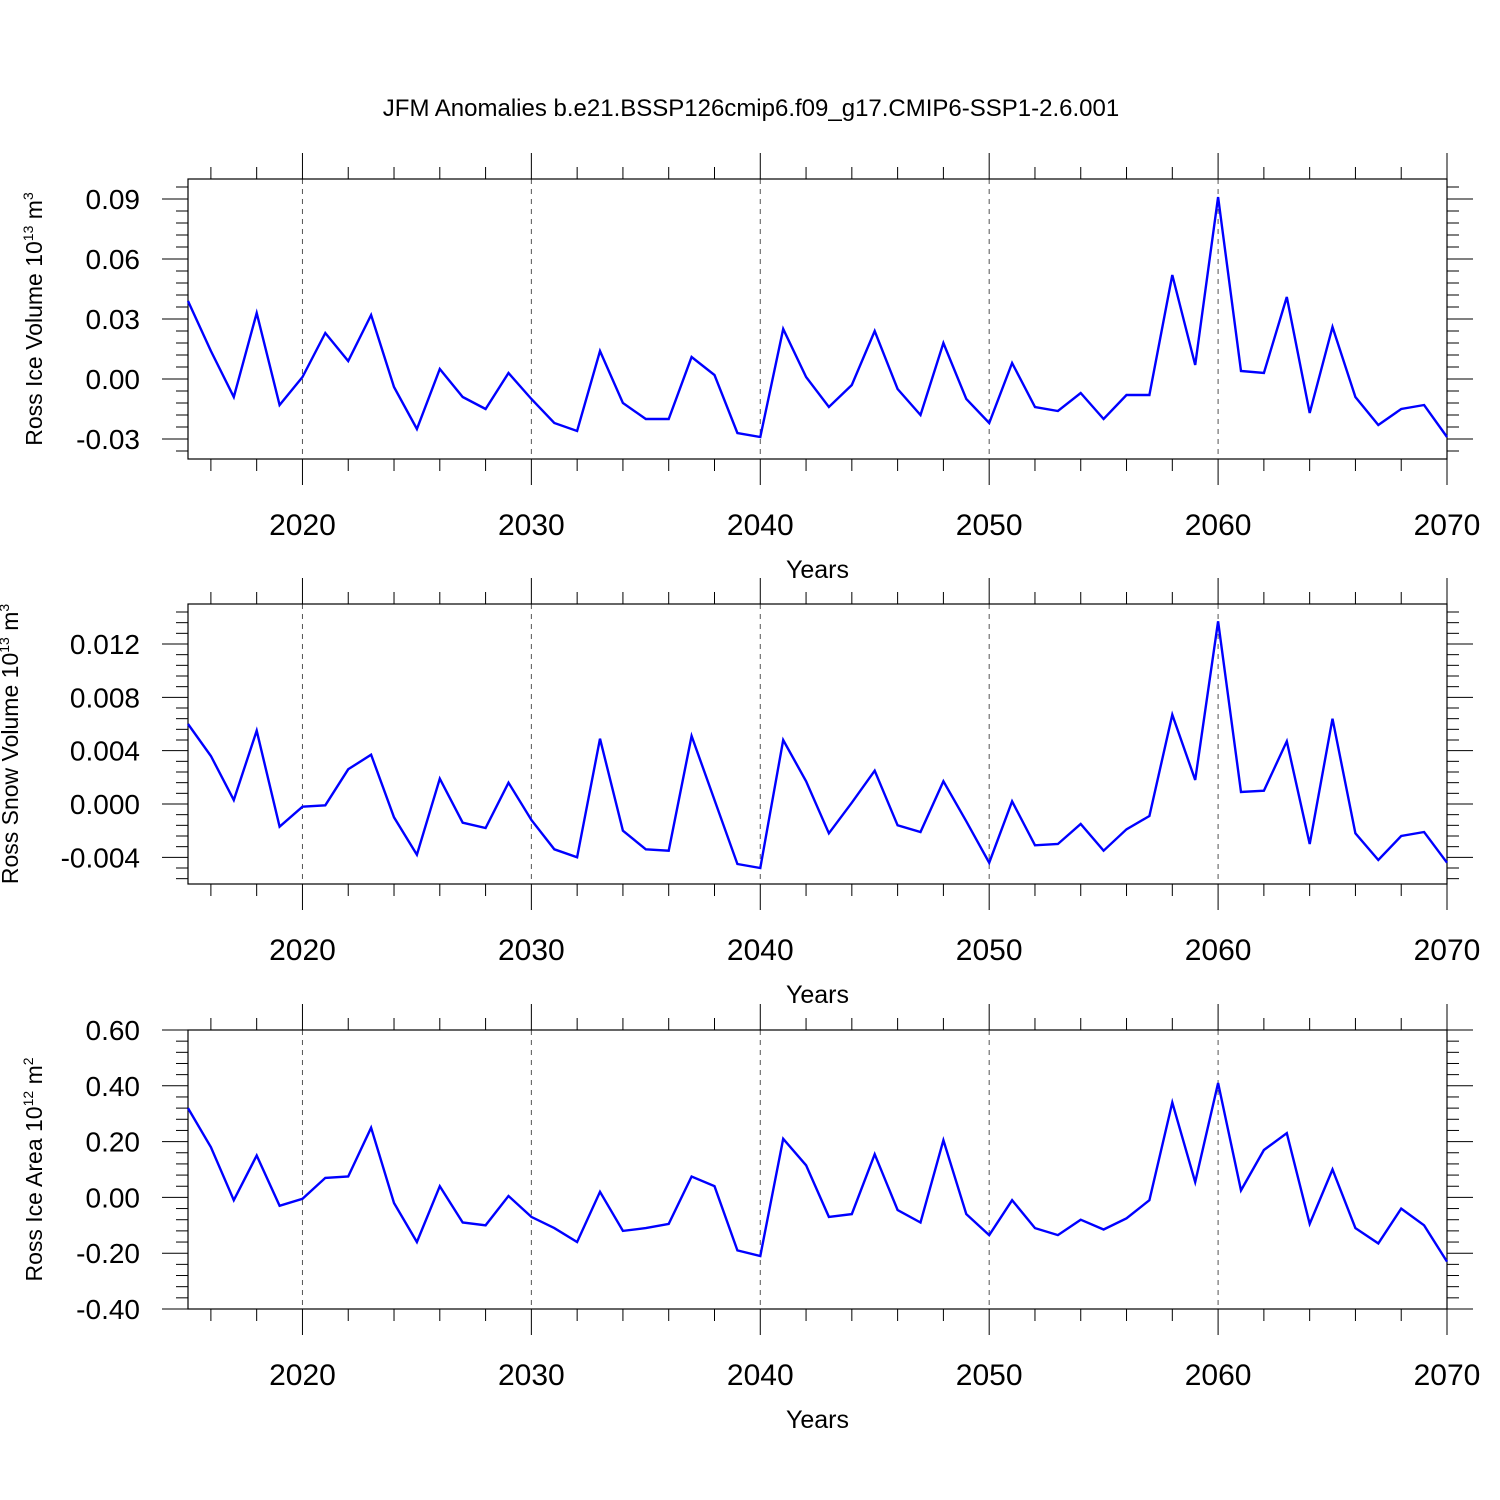  What do you see at coordinates (108, 1253) in the screenshot?
I see `y-tick-label: -0.20` at bounding box center [108, 1253].